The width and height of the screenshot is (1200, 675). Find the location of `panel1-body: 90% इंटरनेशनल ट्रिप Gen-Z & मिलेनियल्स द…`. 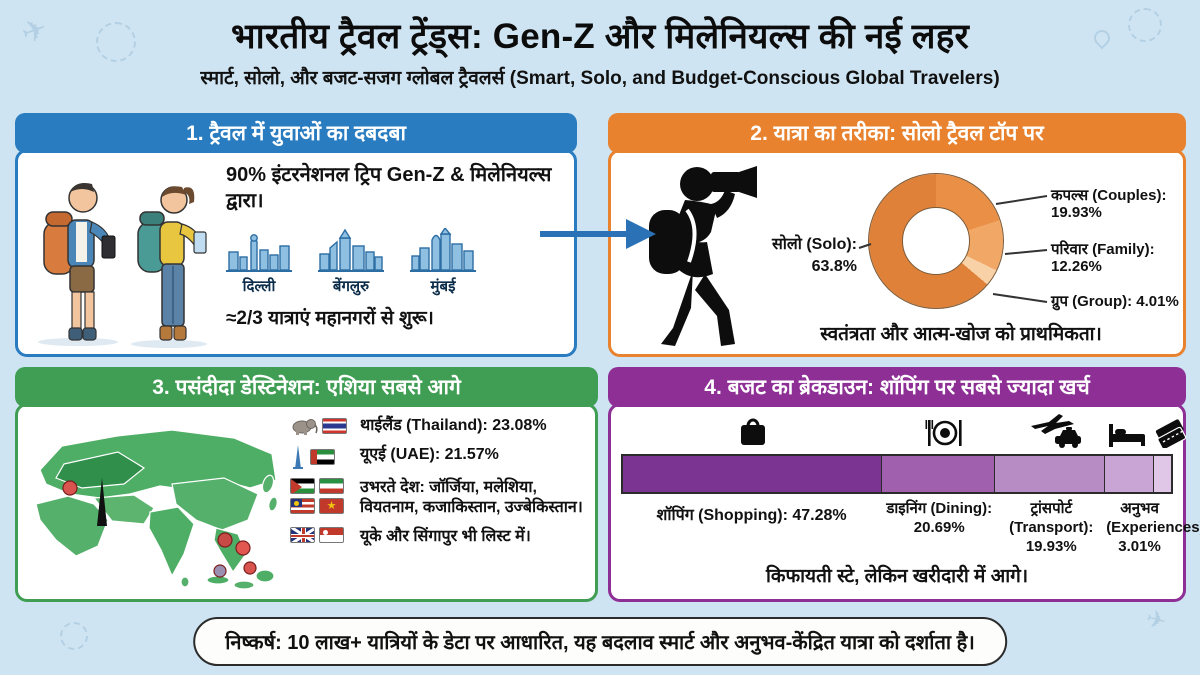

panel1-body: 90% इंटरनेशनल ट्रिप Gen-Z & मिलेनियल्स द… is located at coordinates (296, 253).